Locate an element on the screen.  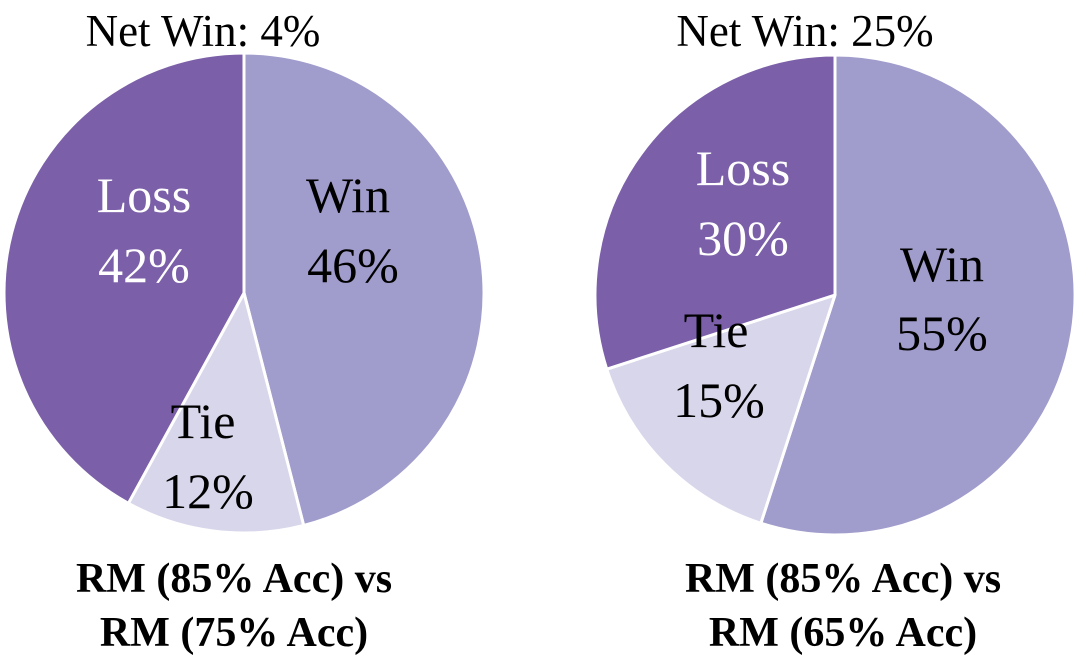
pie-1-tie-value: 12% is located at coordinates (208, 491).